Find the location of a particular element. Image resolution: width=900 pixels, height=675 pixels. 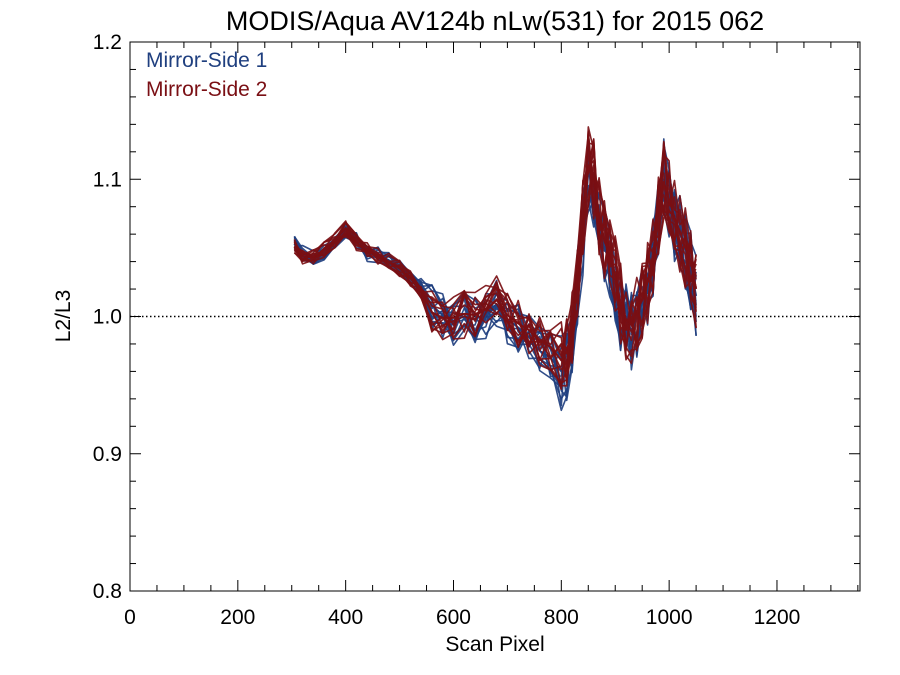

y-tick-label: 1.2 is located at coordinates (107, 42).